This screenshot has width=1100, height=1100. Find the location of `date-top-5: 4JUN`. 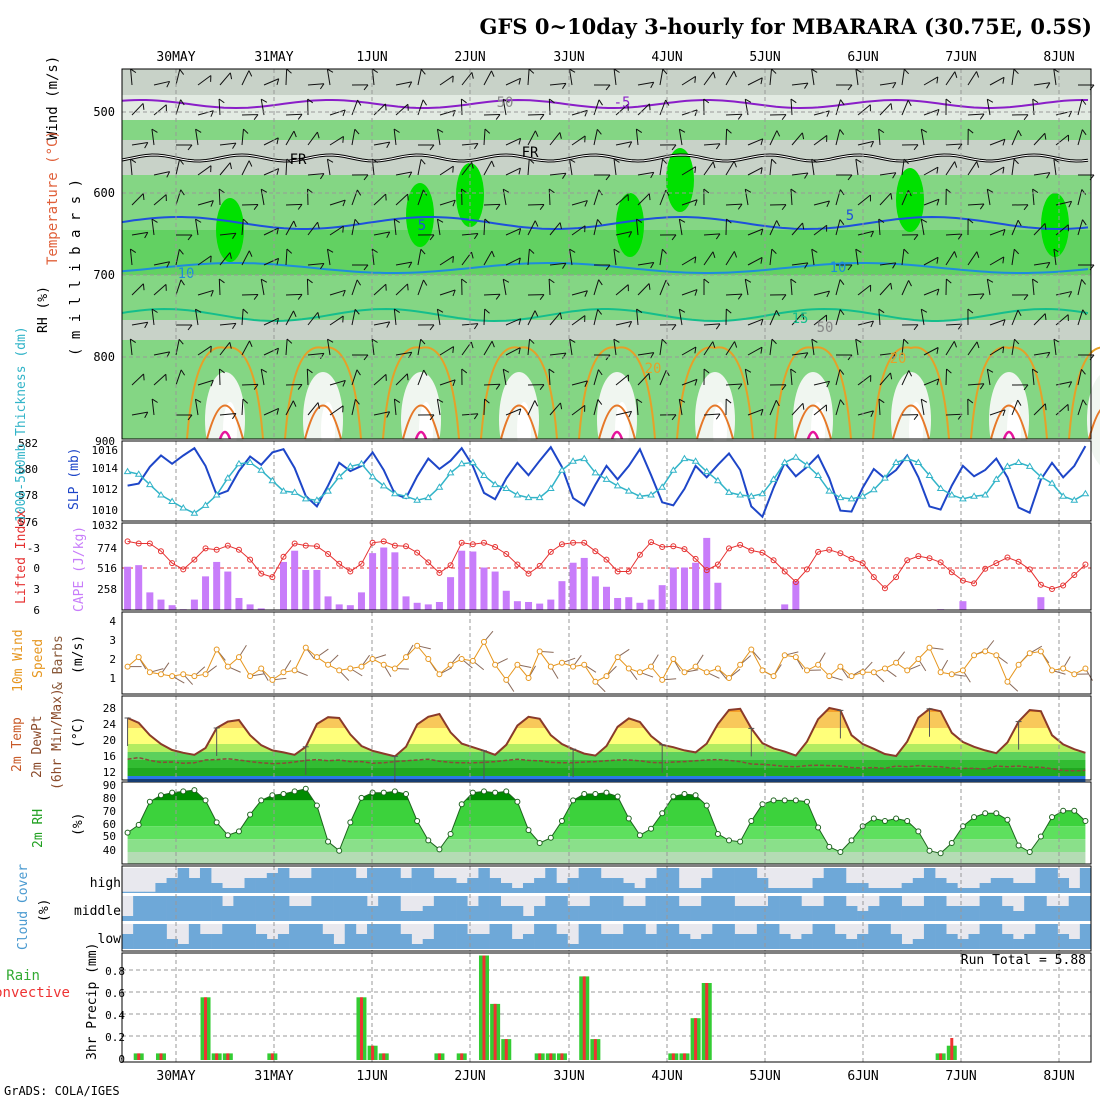

date-top-5: 4JUN is located at coordinates (666, 57).